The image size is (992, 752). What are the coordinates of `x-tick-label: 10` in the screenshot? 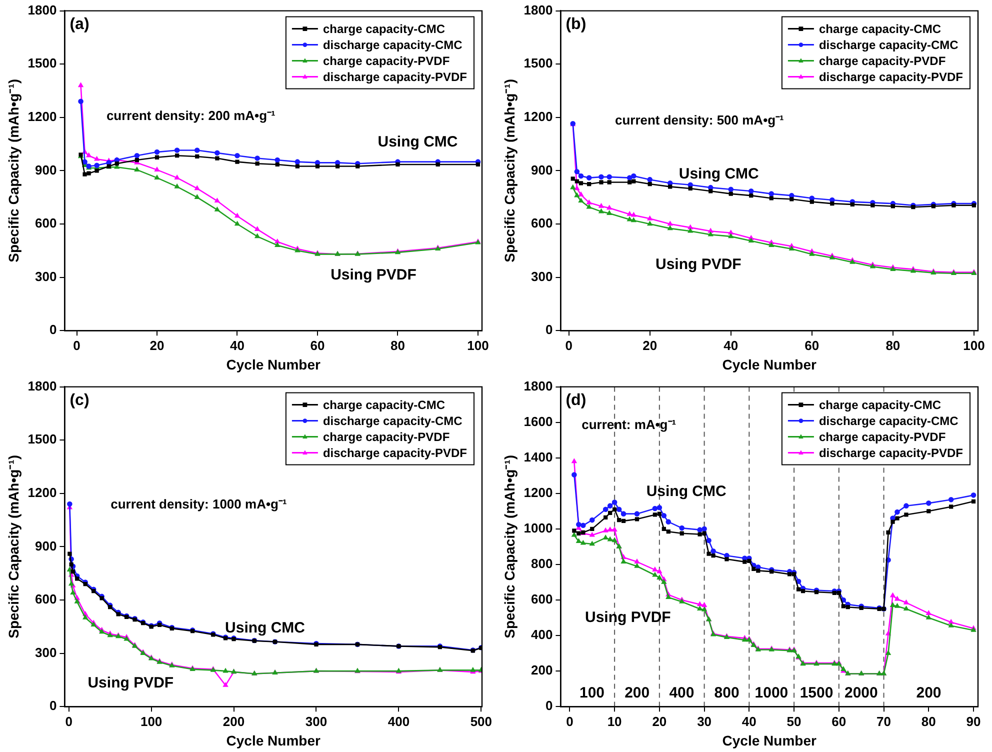 It's located at (614, 721).